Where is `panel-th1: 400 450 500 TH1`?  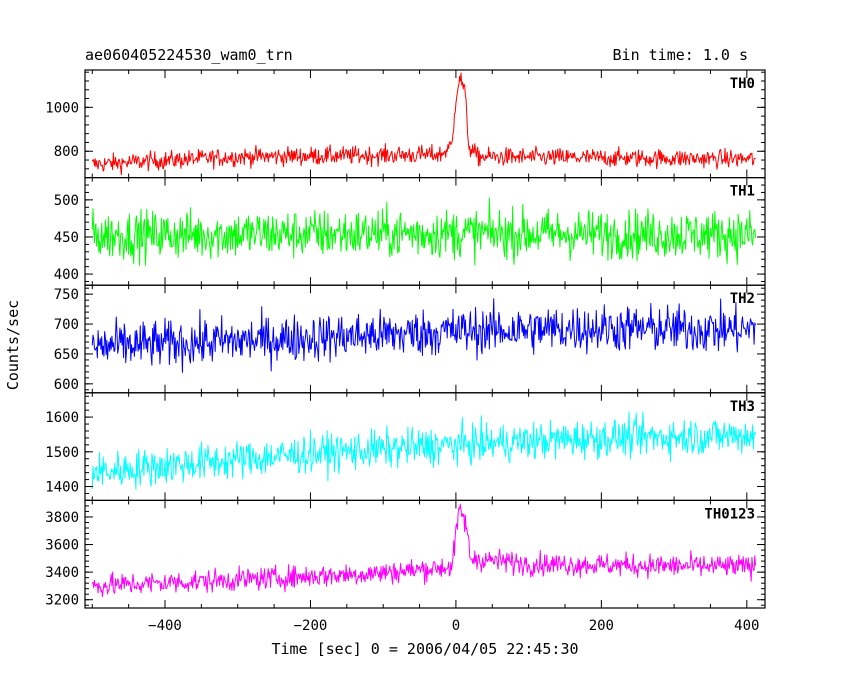
panel-th1: 400 450 500 TH1 is located at coordinates (410, 231).